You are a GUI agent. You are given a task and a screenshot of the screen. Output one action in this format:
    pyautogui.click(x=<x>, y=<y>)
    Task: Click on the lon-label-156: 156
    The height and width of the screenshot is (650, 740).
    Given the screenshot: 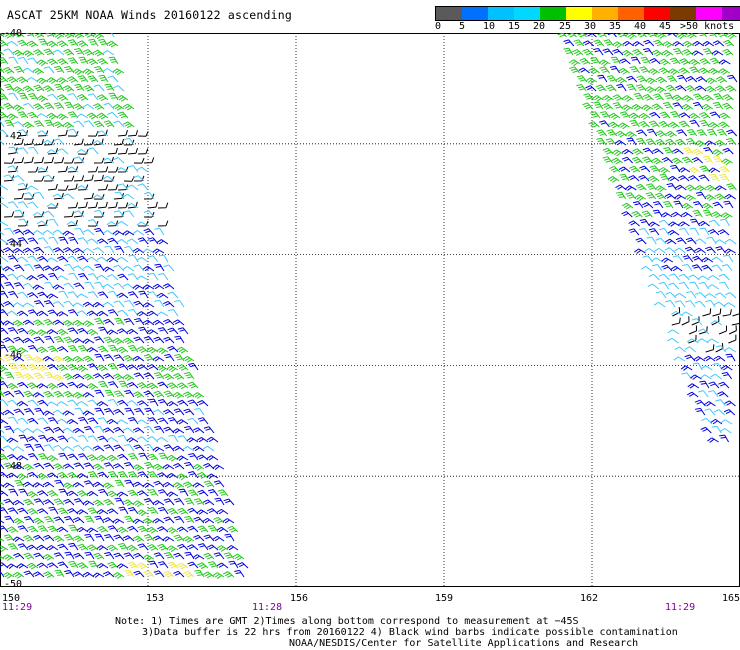 What is the action you would take?
    pyautogui.click(x=299, y=598)
    